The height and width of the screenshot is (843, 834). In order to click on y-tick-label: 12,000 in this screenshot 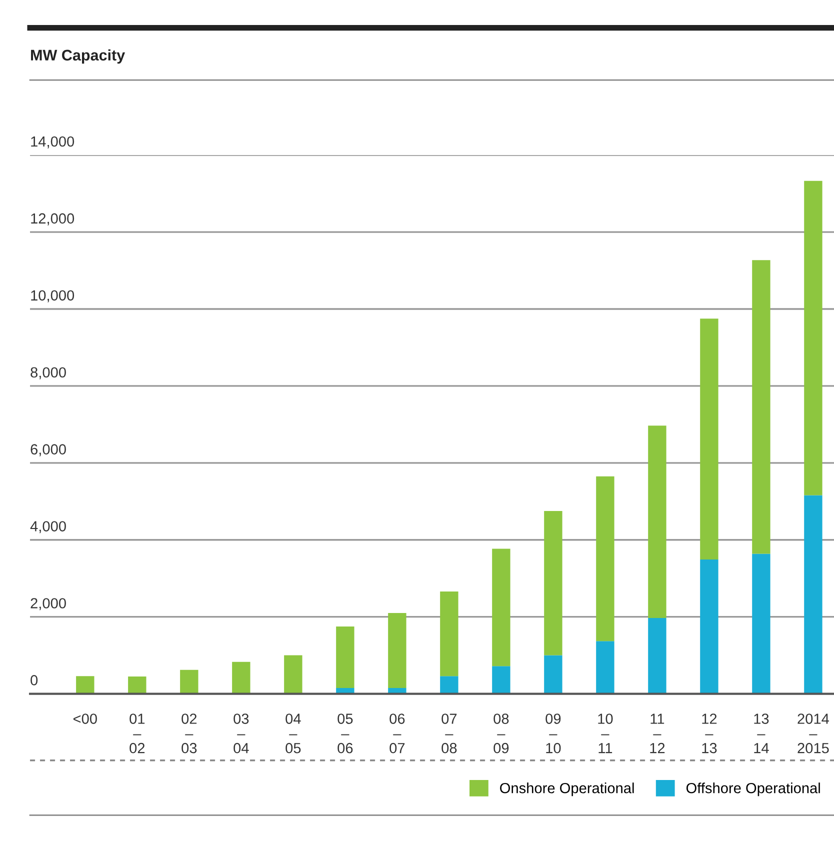, I will do `click(52, 219)`.